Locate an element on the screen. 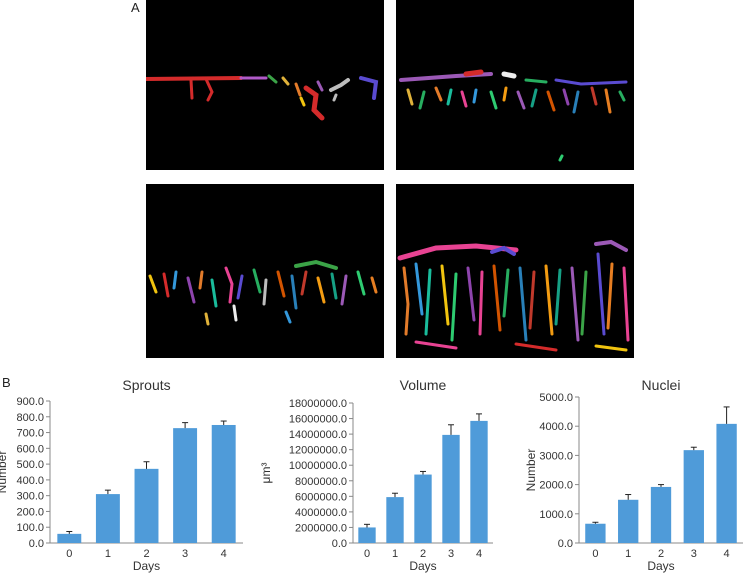 The image size is (750, 573). y-tick-label: 6000000.0 is located at coordinates (321, 497).